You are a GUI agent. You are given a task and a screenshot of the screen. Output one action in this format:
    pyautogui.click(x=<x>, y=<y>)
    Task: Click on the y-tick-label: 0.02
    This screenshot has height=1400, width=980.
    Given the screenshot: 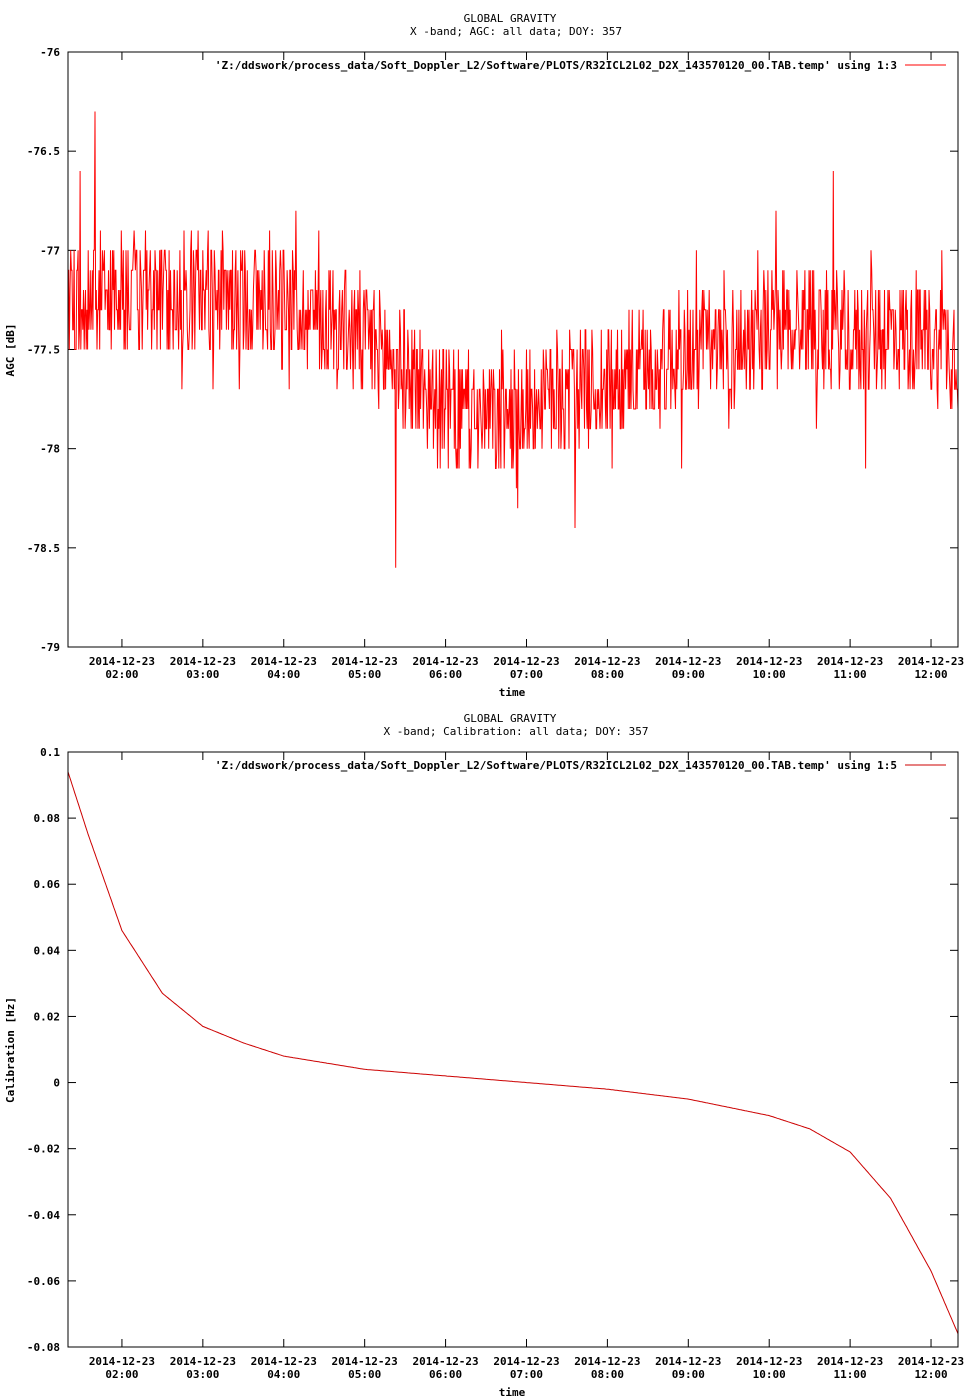 What is the action you would take?
    pyautogui.click(x=47, y=1016)
    